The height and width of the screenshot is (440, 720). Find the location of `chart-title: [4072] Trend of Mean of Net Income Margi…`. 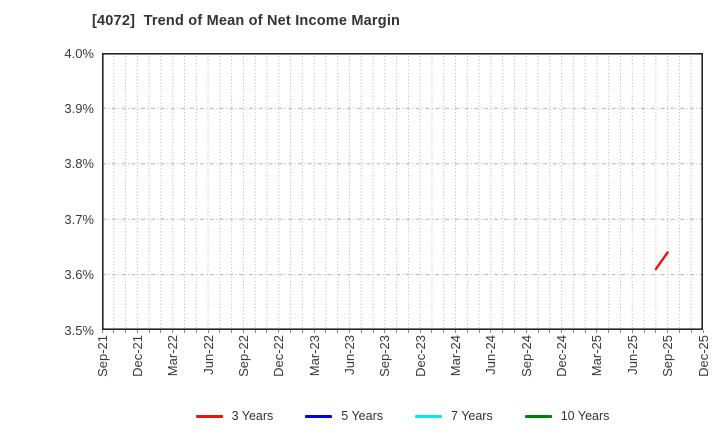

chart-title: [4072] Trend of Mean of Net Income Margi… is located at coordinates (246, 21).